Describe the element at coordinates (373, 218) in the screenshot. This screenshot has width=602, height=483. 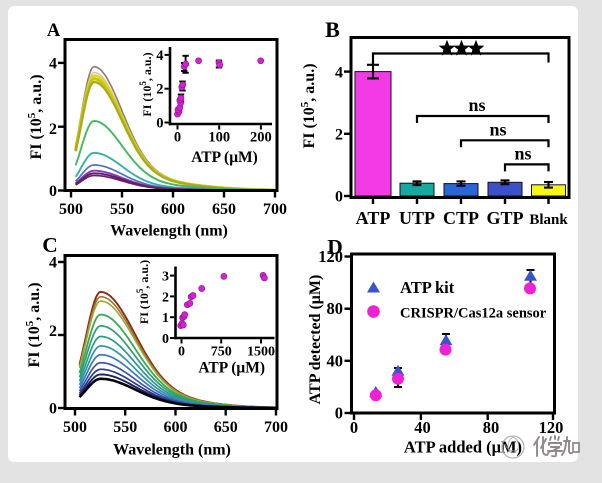
I see `svg-text: ATP` at that location.